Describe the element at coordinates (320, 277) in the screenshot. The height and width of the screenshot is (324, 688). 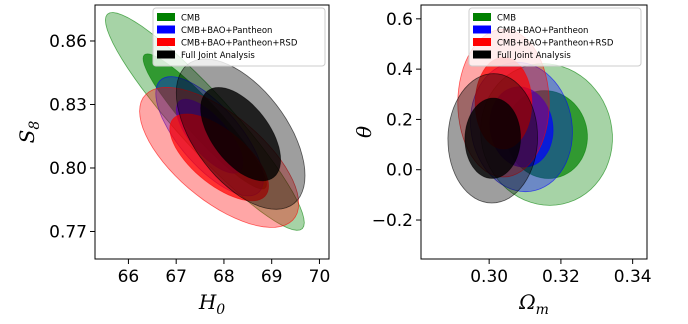
I see `x-tick-label: 70` at that location.